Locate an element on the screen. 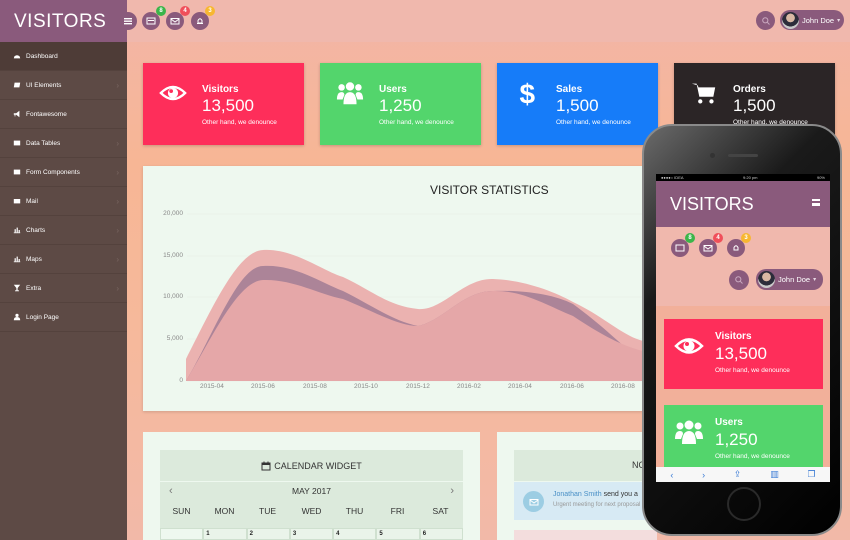  mobile-stat-card-users: Users 1,250 Other hand, we denounce is located at coordinates (743, 440).